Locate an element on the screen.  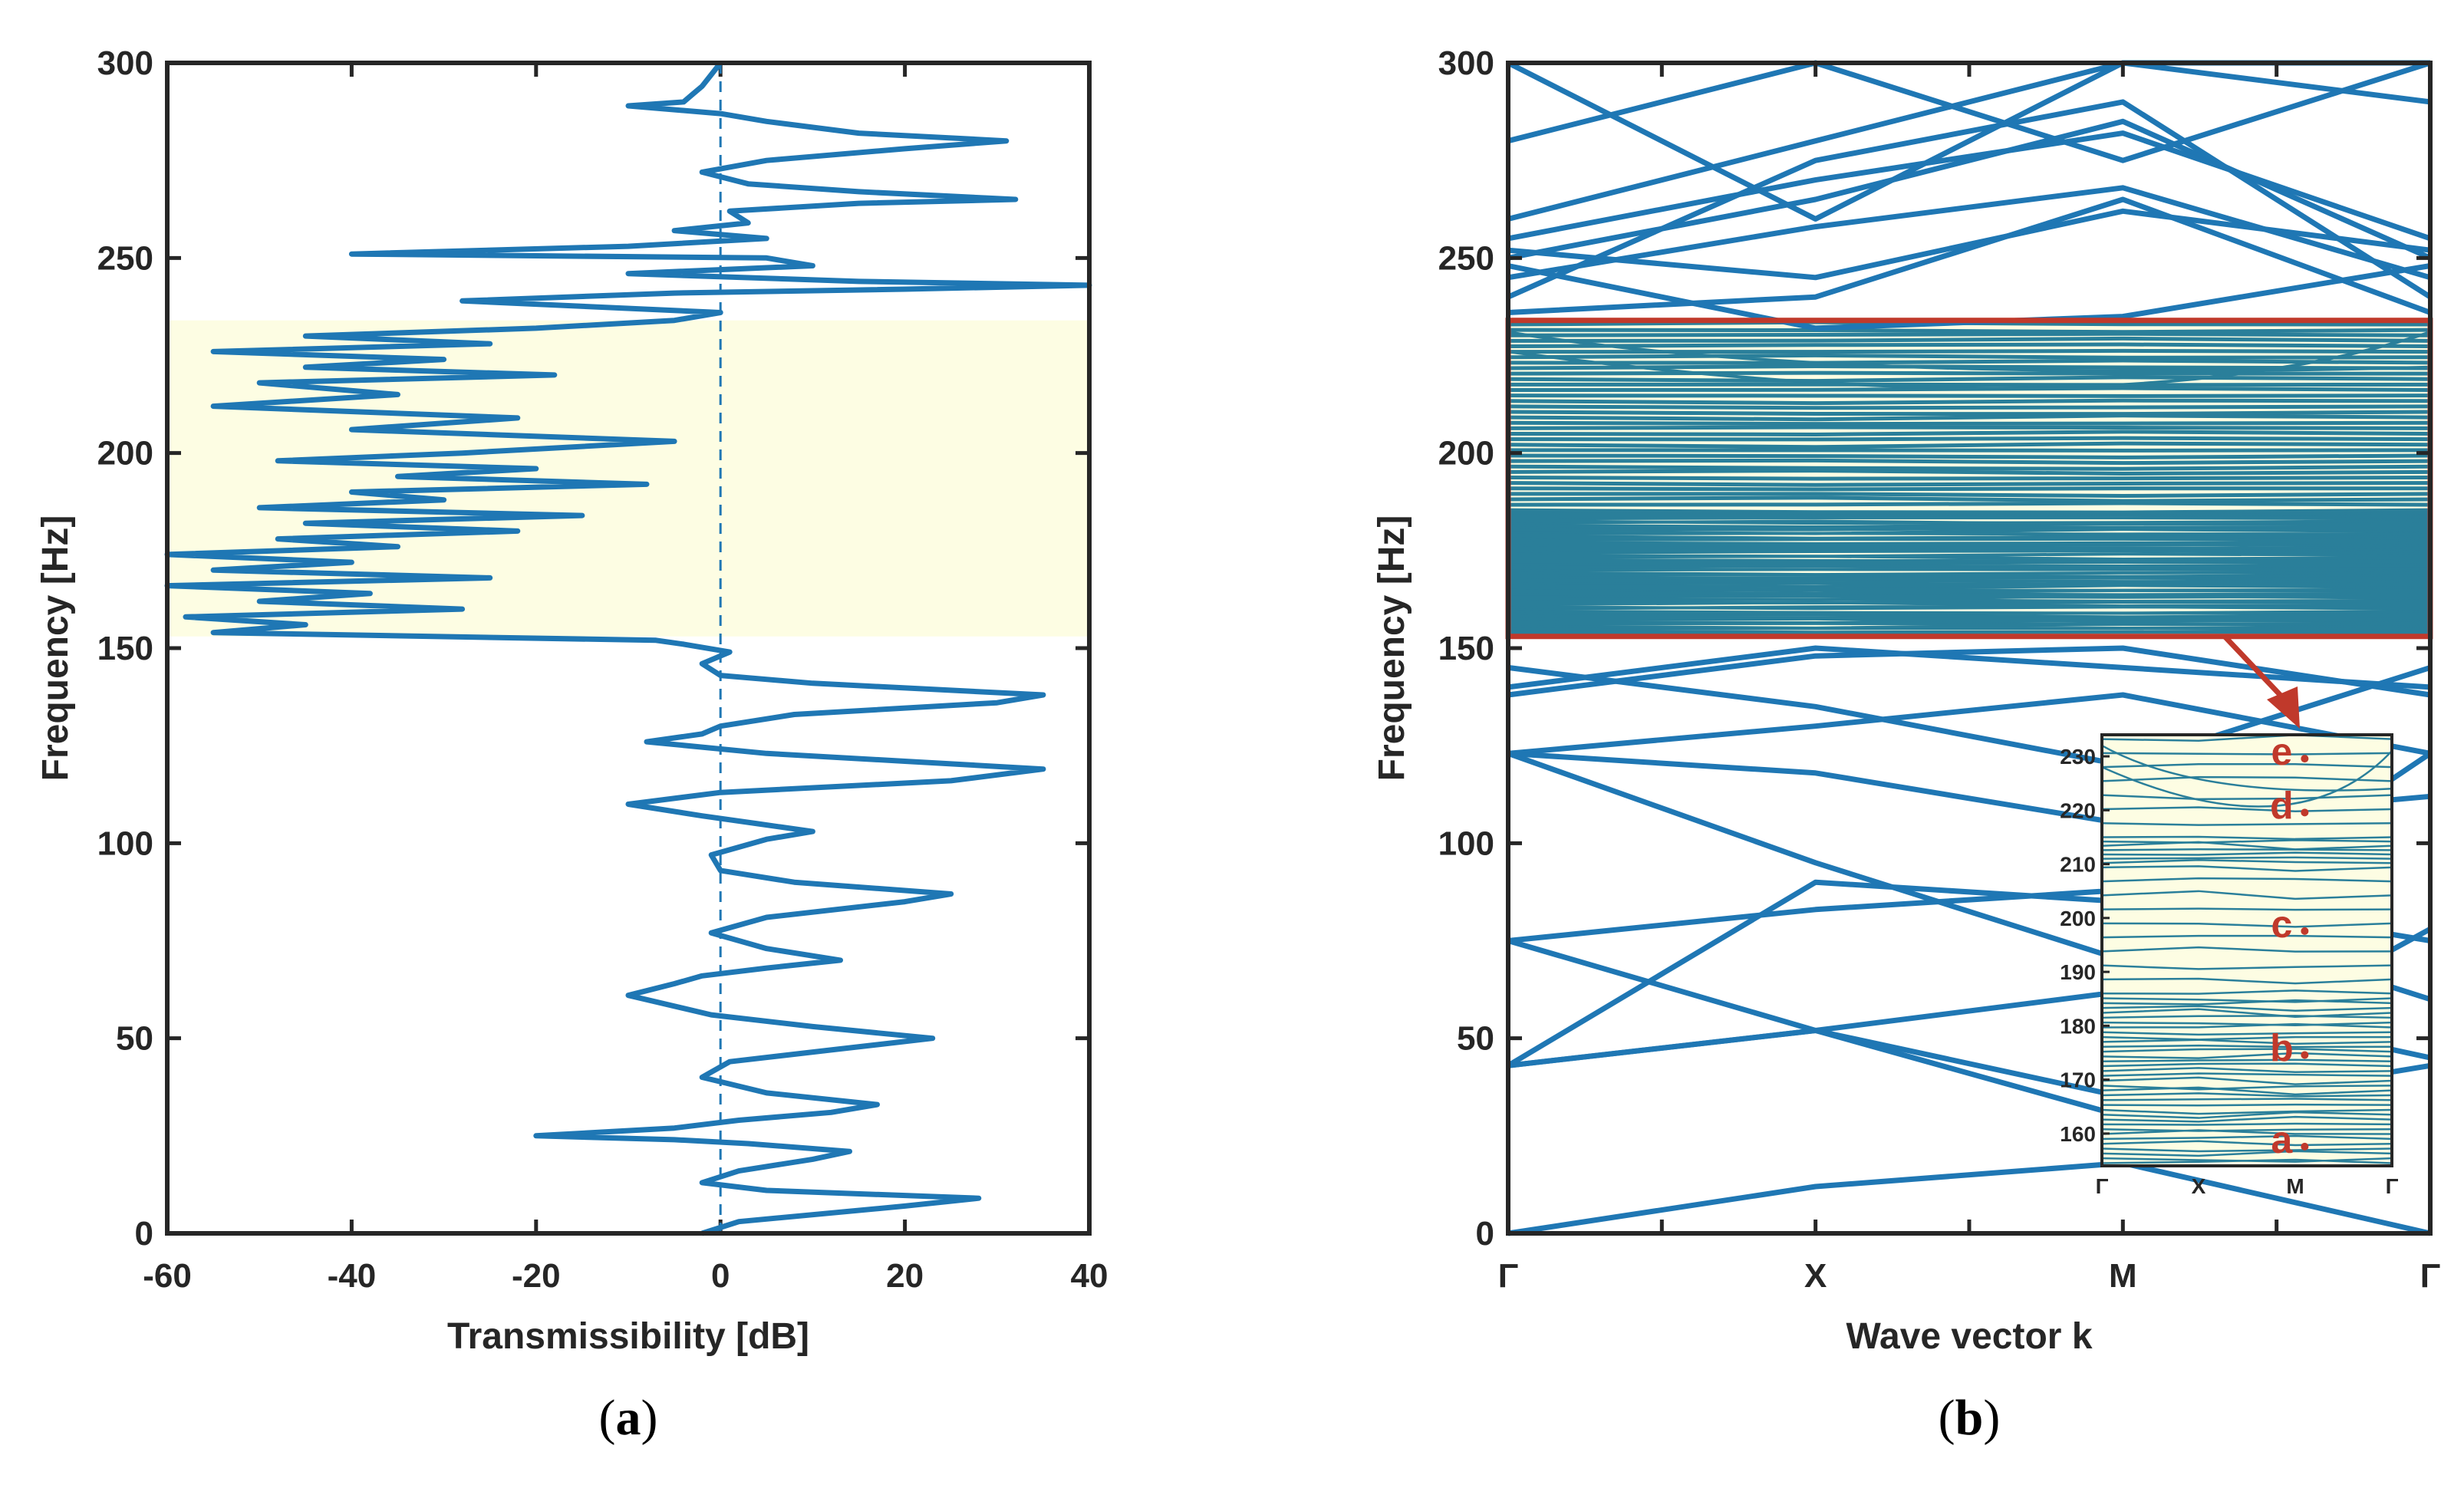
y-tick-label: 300 is located at coordinates (1466, 63).